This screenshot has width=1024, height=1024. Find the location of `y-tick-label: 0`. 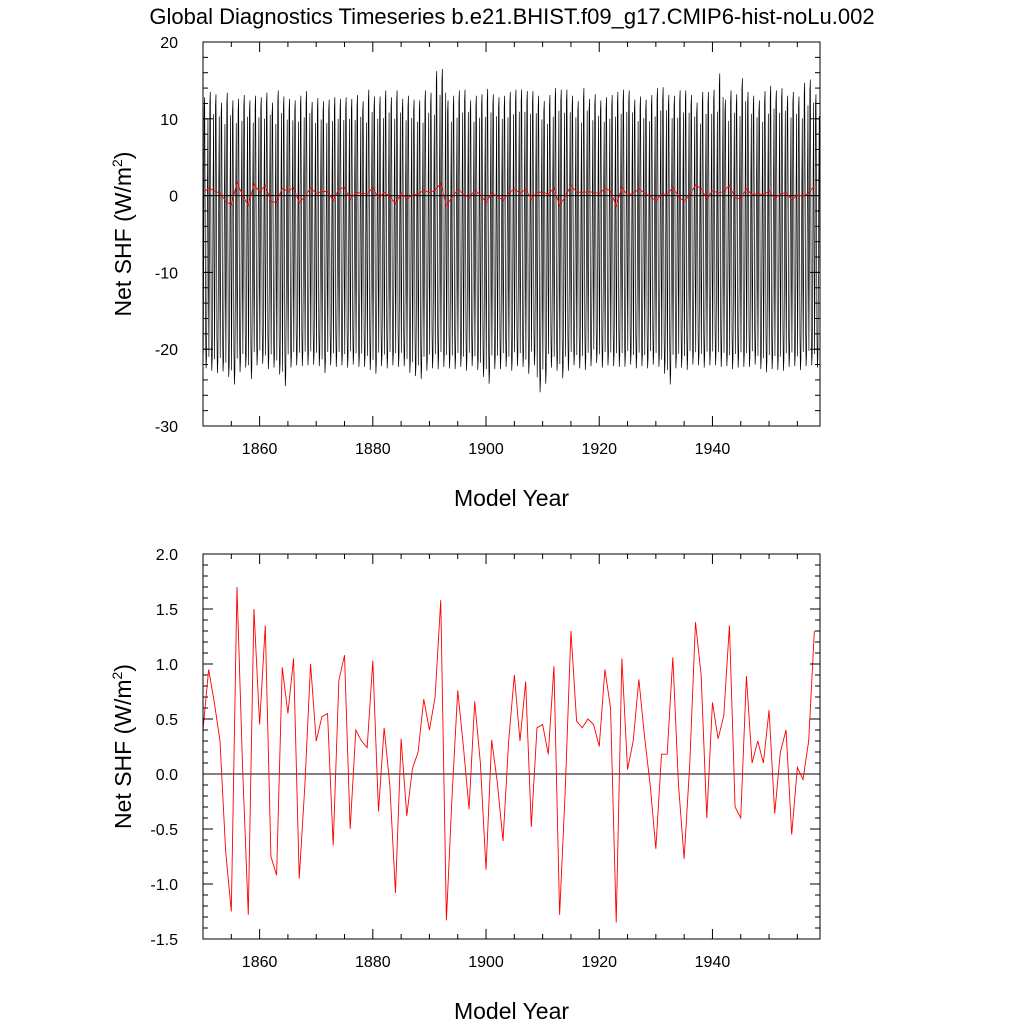

y-tick-label: 0 is located at coordinates (173, 197).